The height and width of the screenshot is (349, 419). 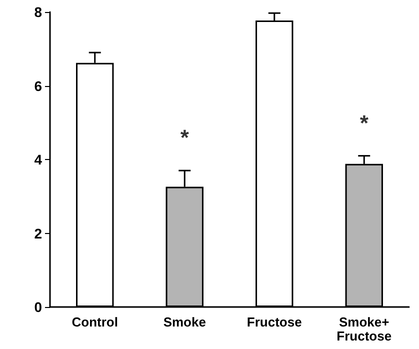 I want to click on x-tick-label: Fructose, so click(x=274, y=322).